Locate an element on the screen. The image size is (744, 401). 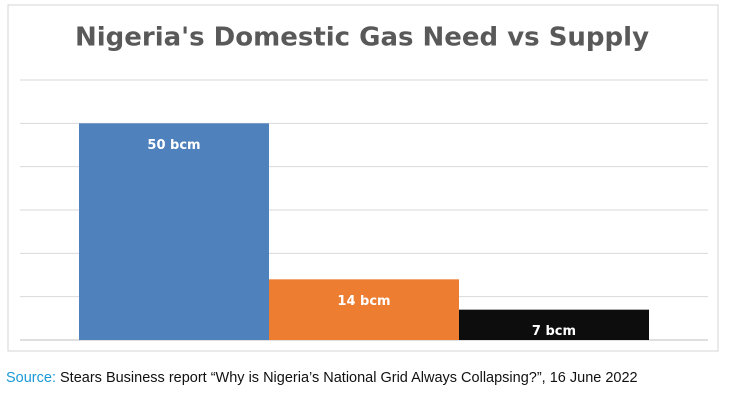
source-label: Source: is located at coordinates (31, 378).